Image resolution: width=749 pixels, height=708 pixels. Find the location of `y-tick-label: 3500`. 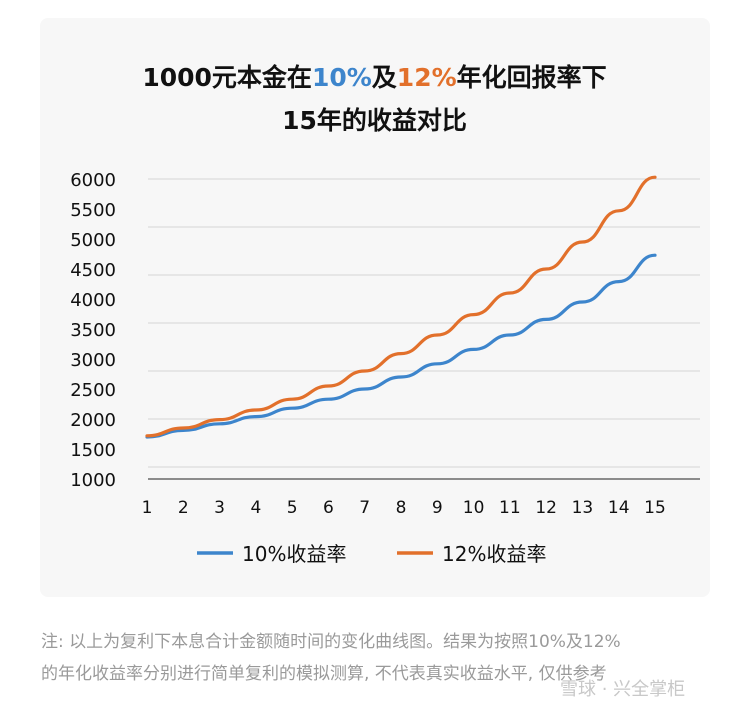

y-tick-label: 3500 is located at coordinates (93, 330).